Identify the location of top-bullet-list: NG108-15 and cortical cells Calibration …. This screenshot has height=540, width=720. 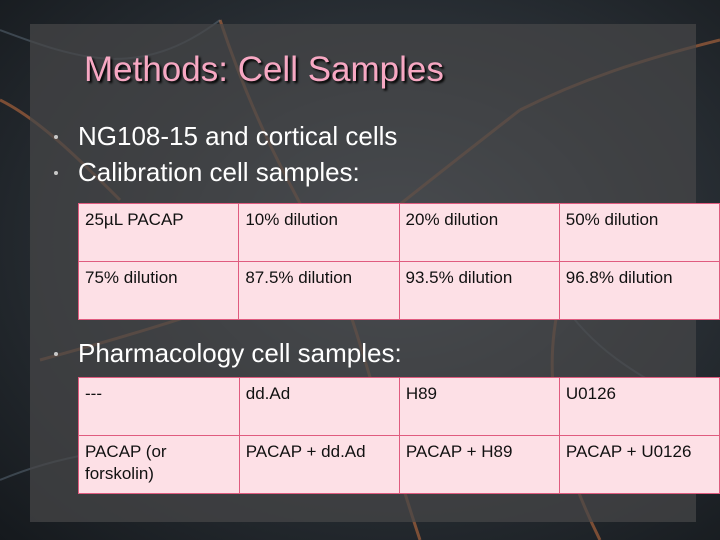
(223, 154).